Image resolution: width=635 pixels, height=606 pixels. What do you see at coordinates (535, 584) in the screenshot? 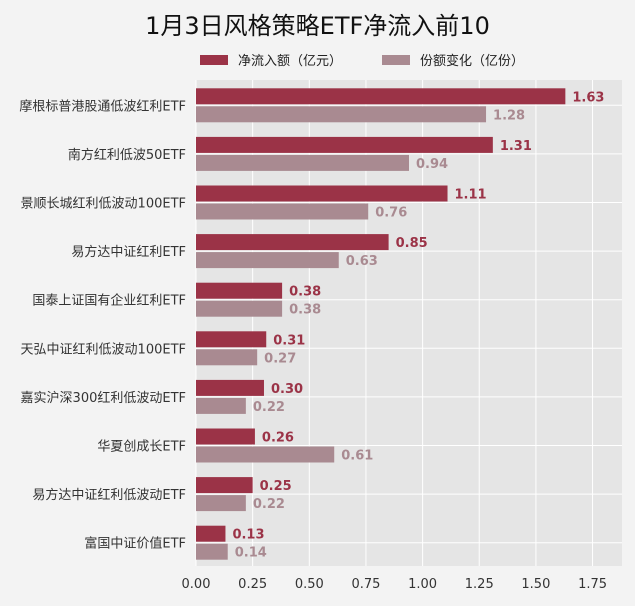
I see `x-tick-label: 1.50` at bounding box center [535, 584].